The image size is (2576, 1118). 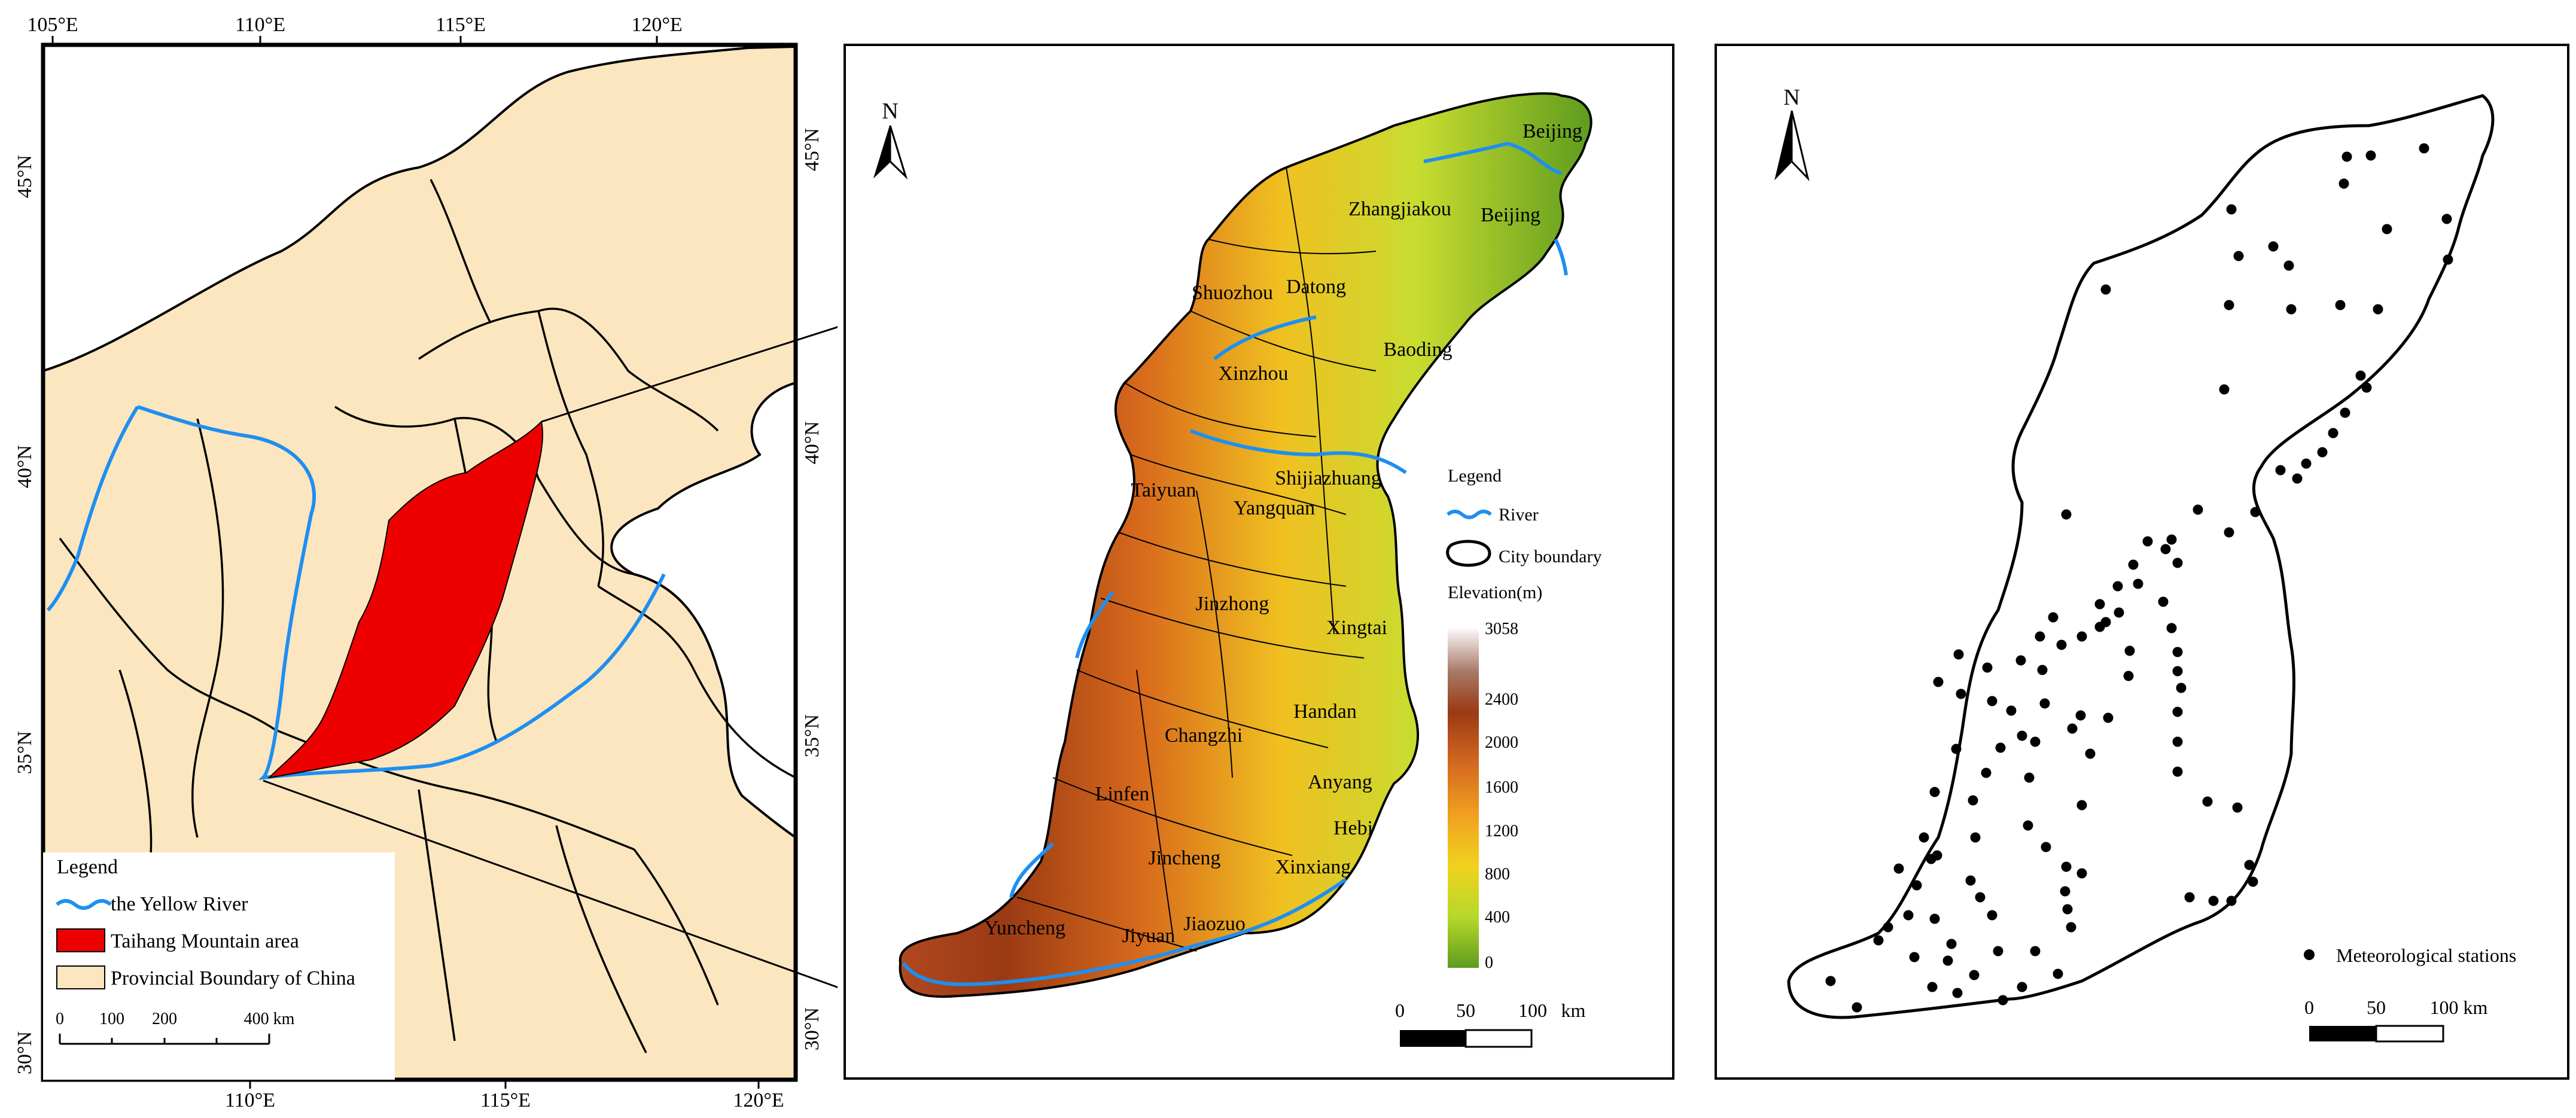 What do you see at coordinates (250, 1100) in the screenshot?
I see `bottom-tick-label: 110°E` at bounding box center [250, 1100].